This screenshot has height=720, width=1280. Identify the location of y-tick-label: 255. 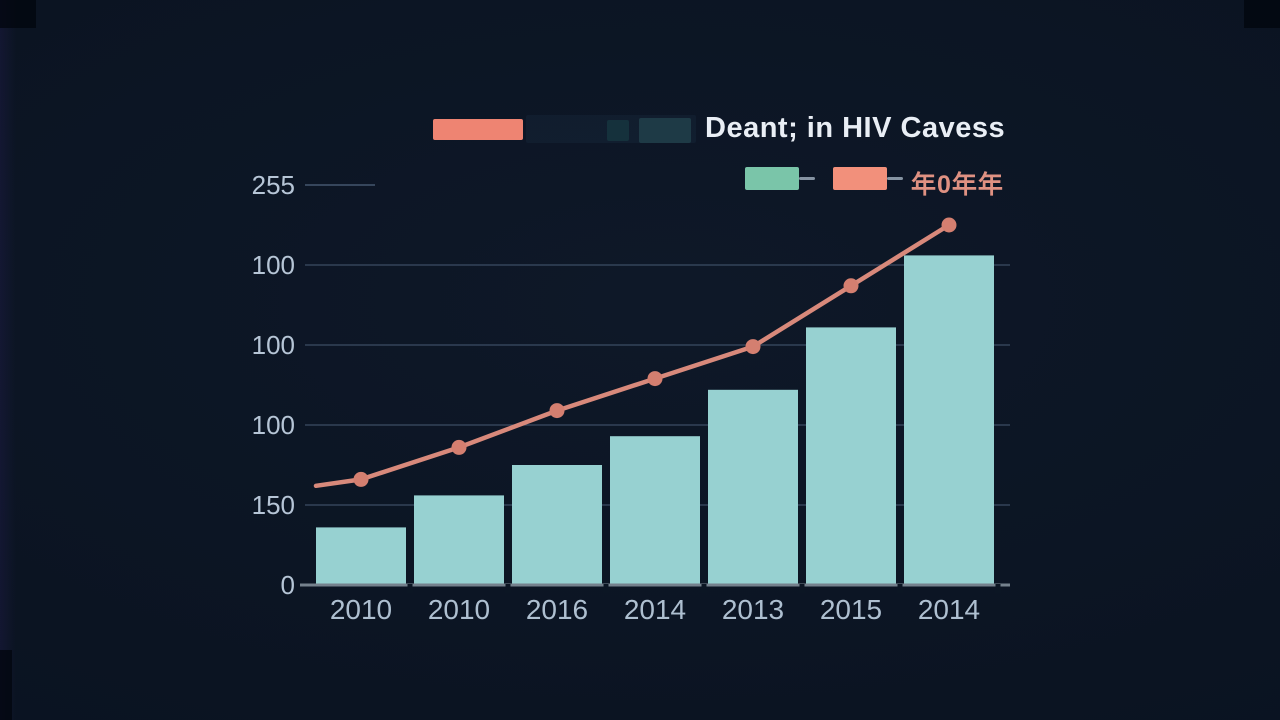
(273, 185).